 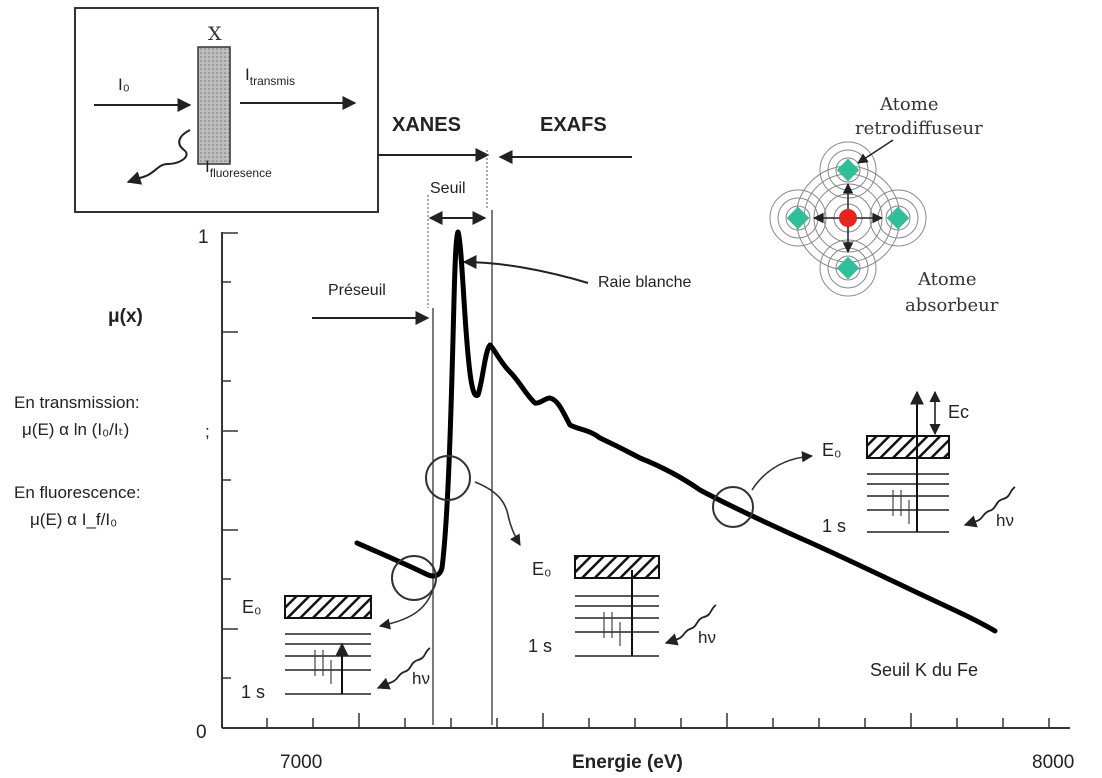 I want to click on transmis-subscript: transmis, so click(x=272, y=81).